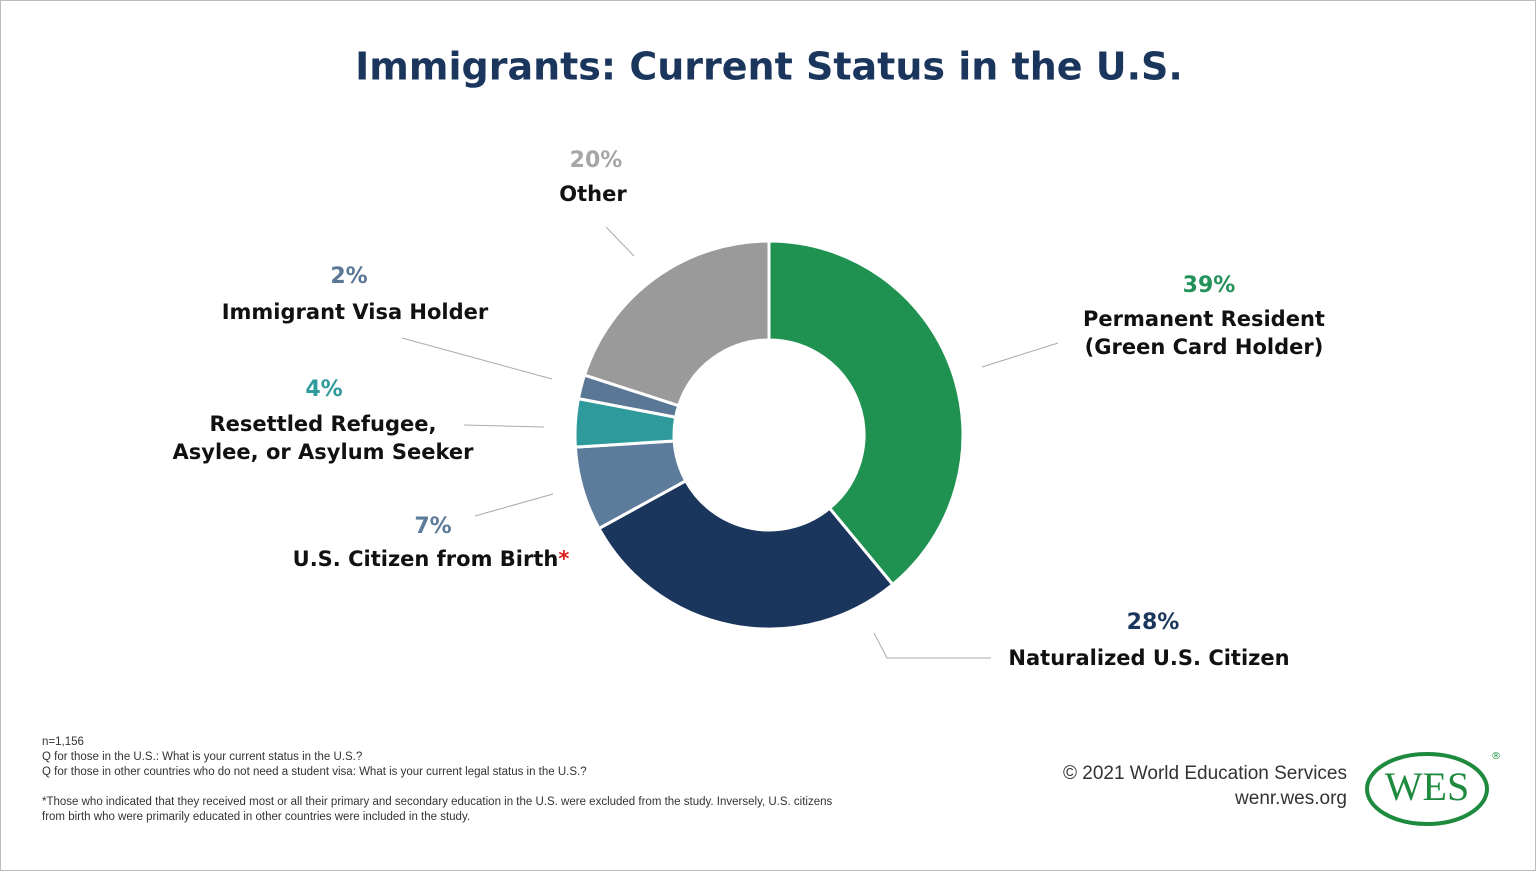 The height and width of the screenshot is (871, 1536). What do you see at coordinates (564, 559) in the screenshot?
I see `footnote-mark: *` at bounding box center [564, 559].